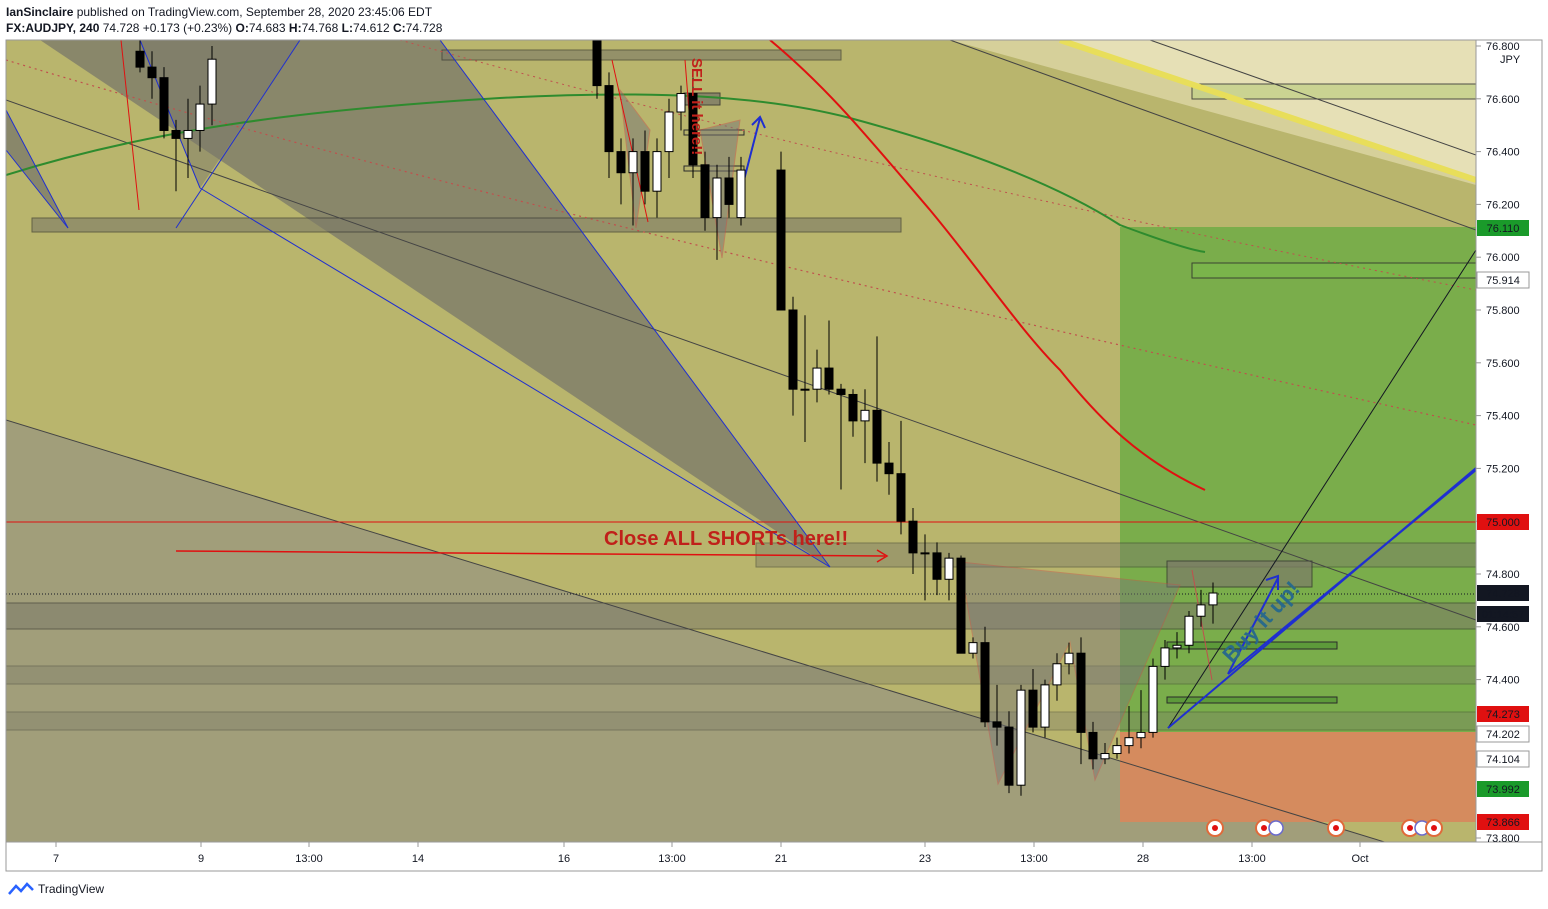 This screenshot has height=909, width=1548. I want to click on price-tick-label: 76.000, so click(1503, 258).